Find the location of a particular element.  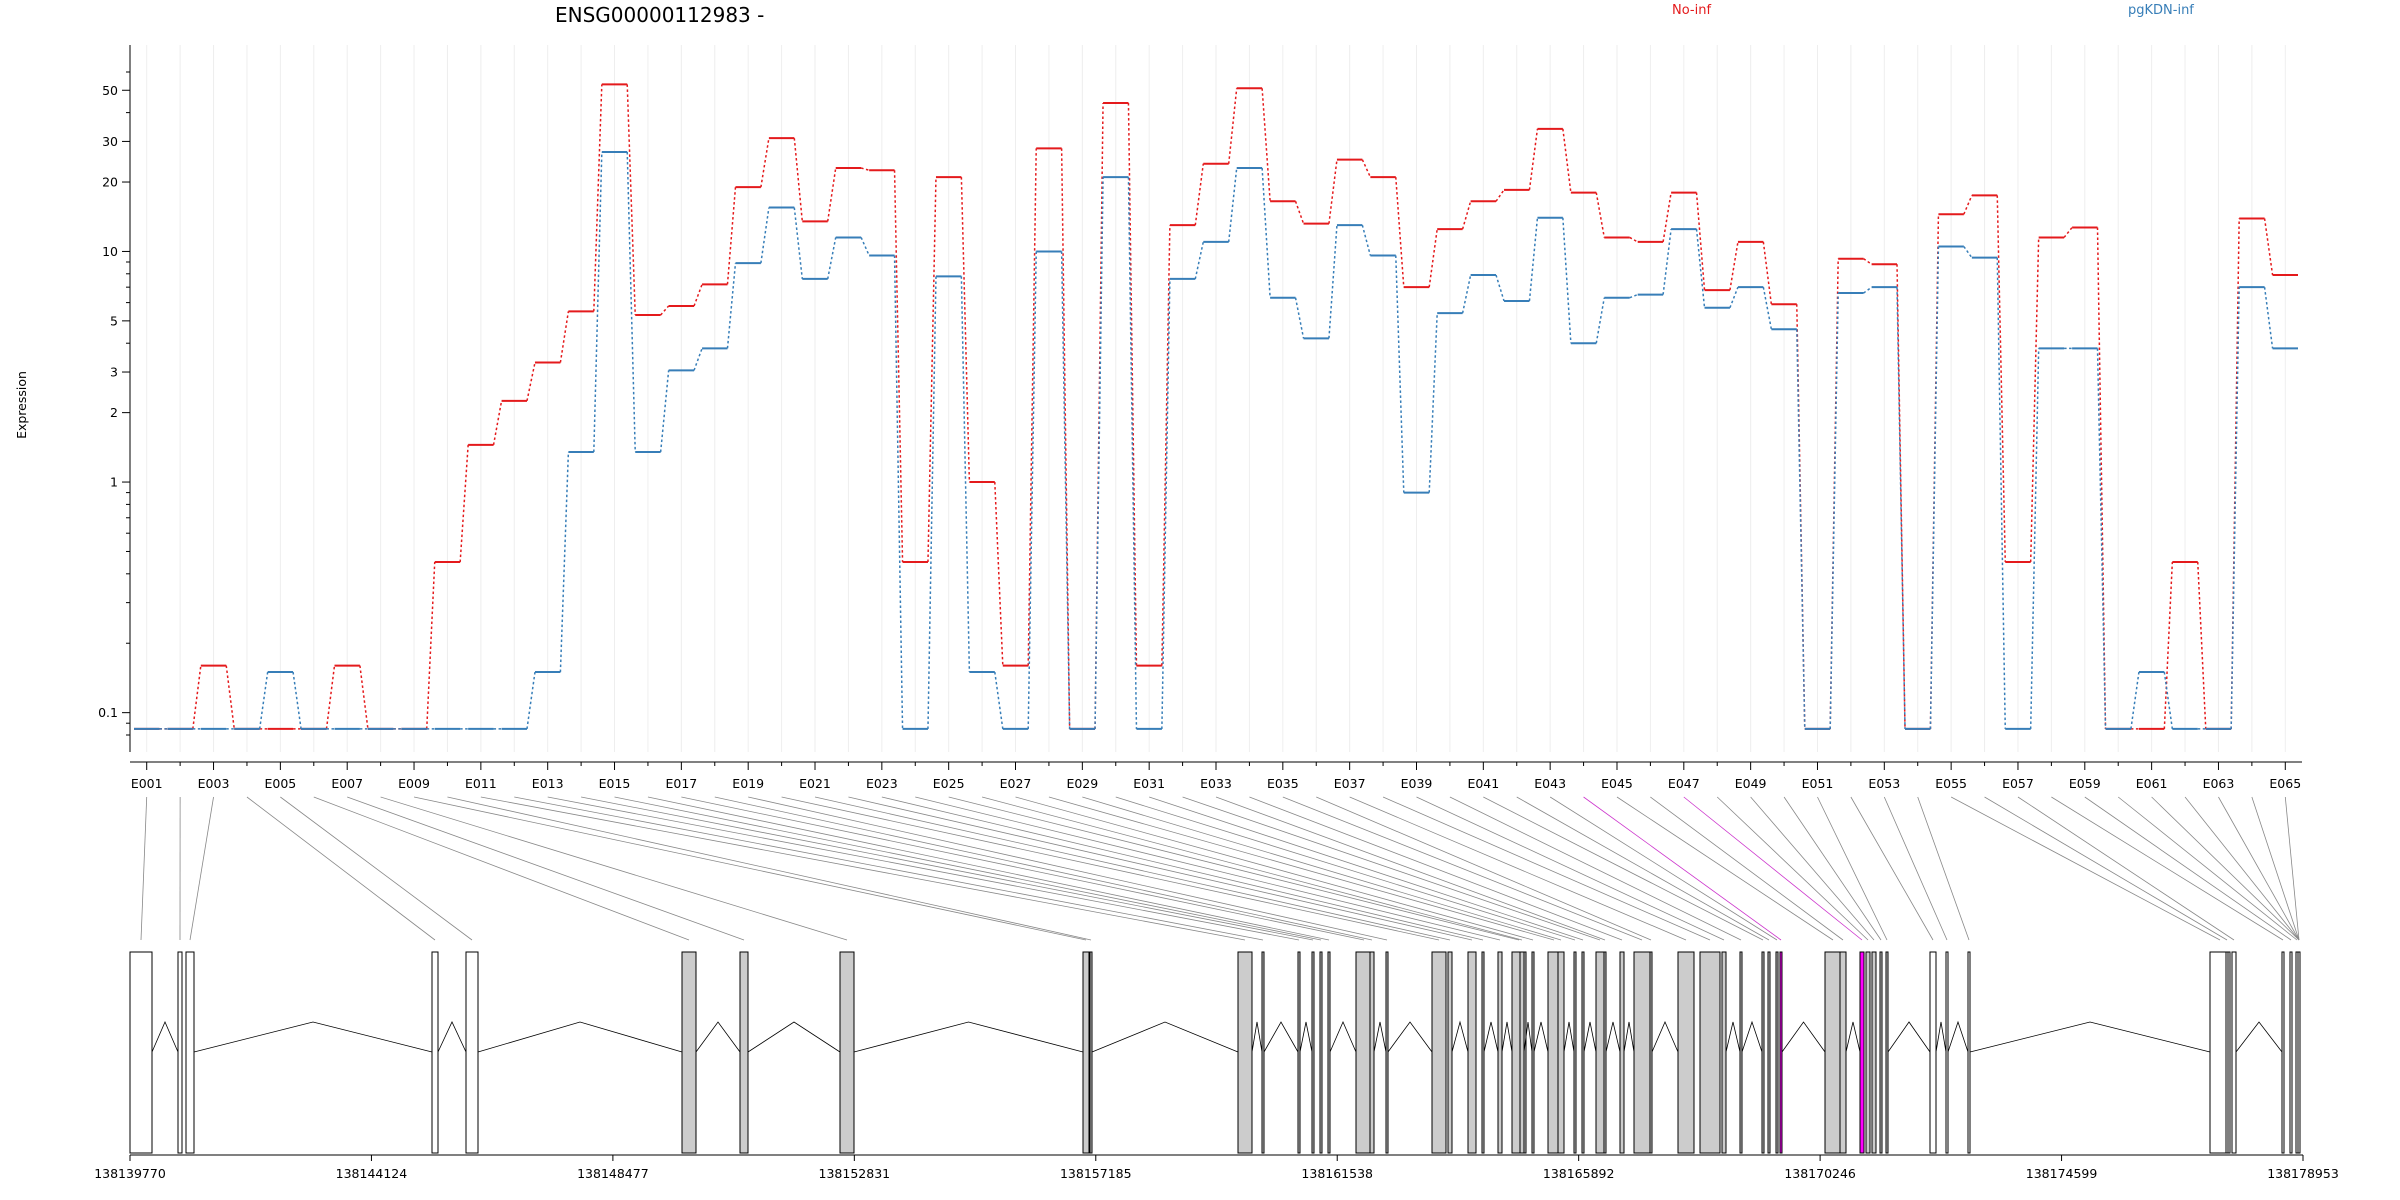

connector-E063 is located at coordinates (2259, 868).